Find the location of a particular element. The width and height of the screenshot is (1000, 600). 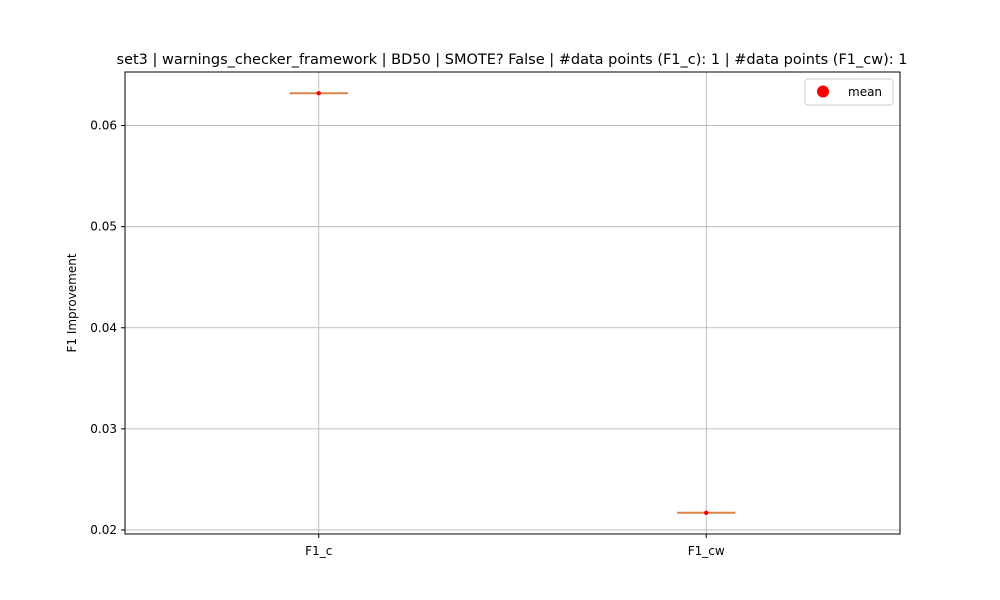

y-axis-ticks: 0.02 0.03 0.04 0.05 0.06 is located at coordinates (107, 328).